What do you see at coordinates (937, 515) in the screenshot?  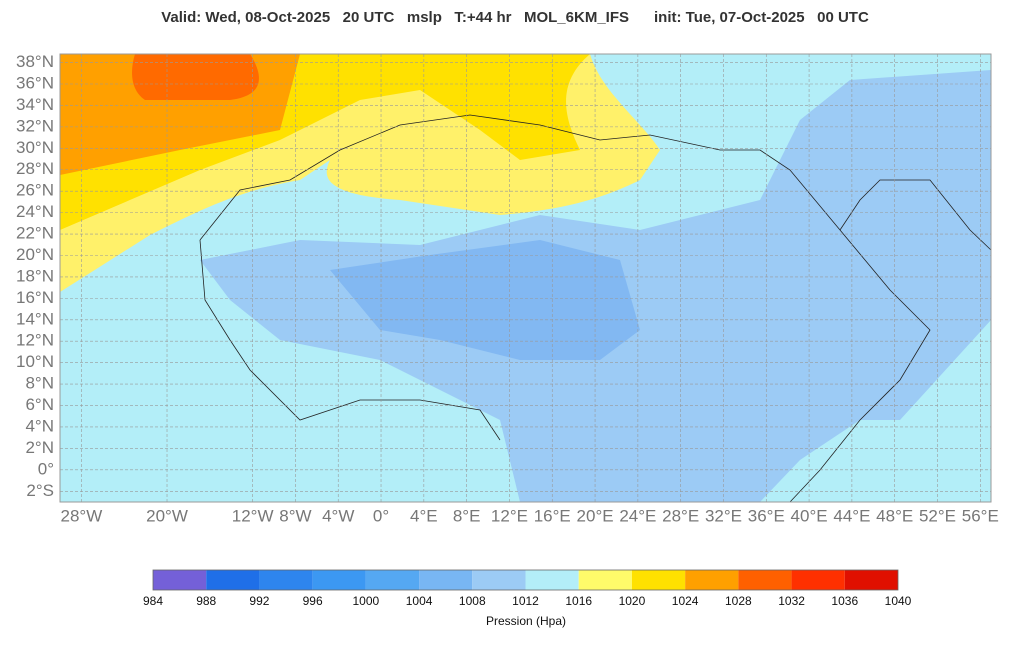 I see `lon-tick-label: 52°E` at bounding box center [937, 515].